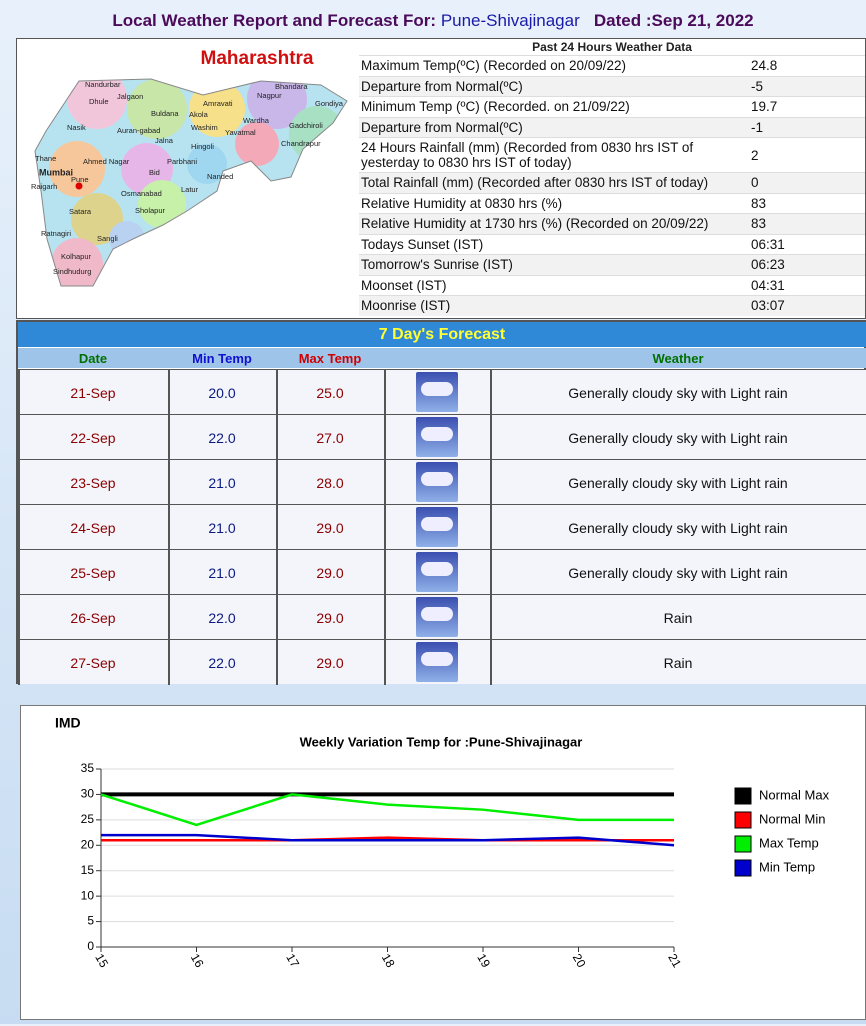 The width and height of the screenshot is (866, 1026). Describe the element at coordinates (462, 203) in the screenshot. I see `past-label: Relative Humidity at 0830 hrs (%)` at that location.